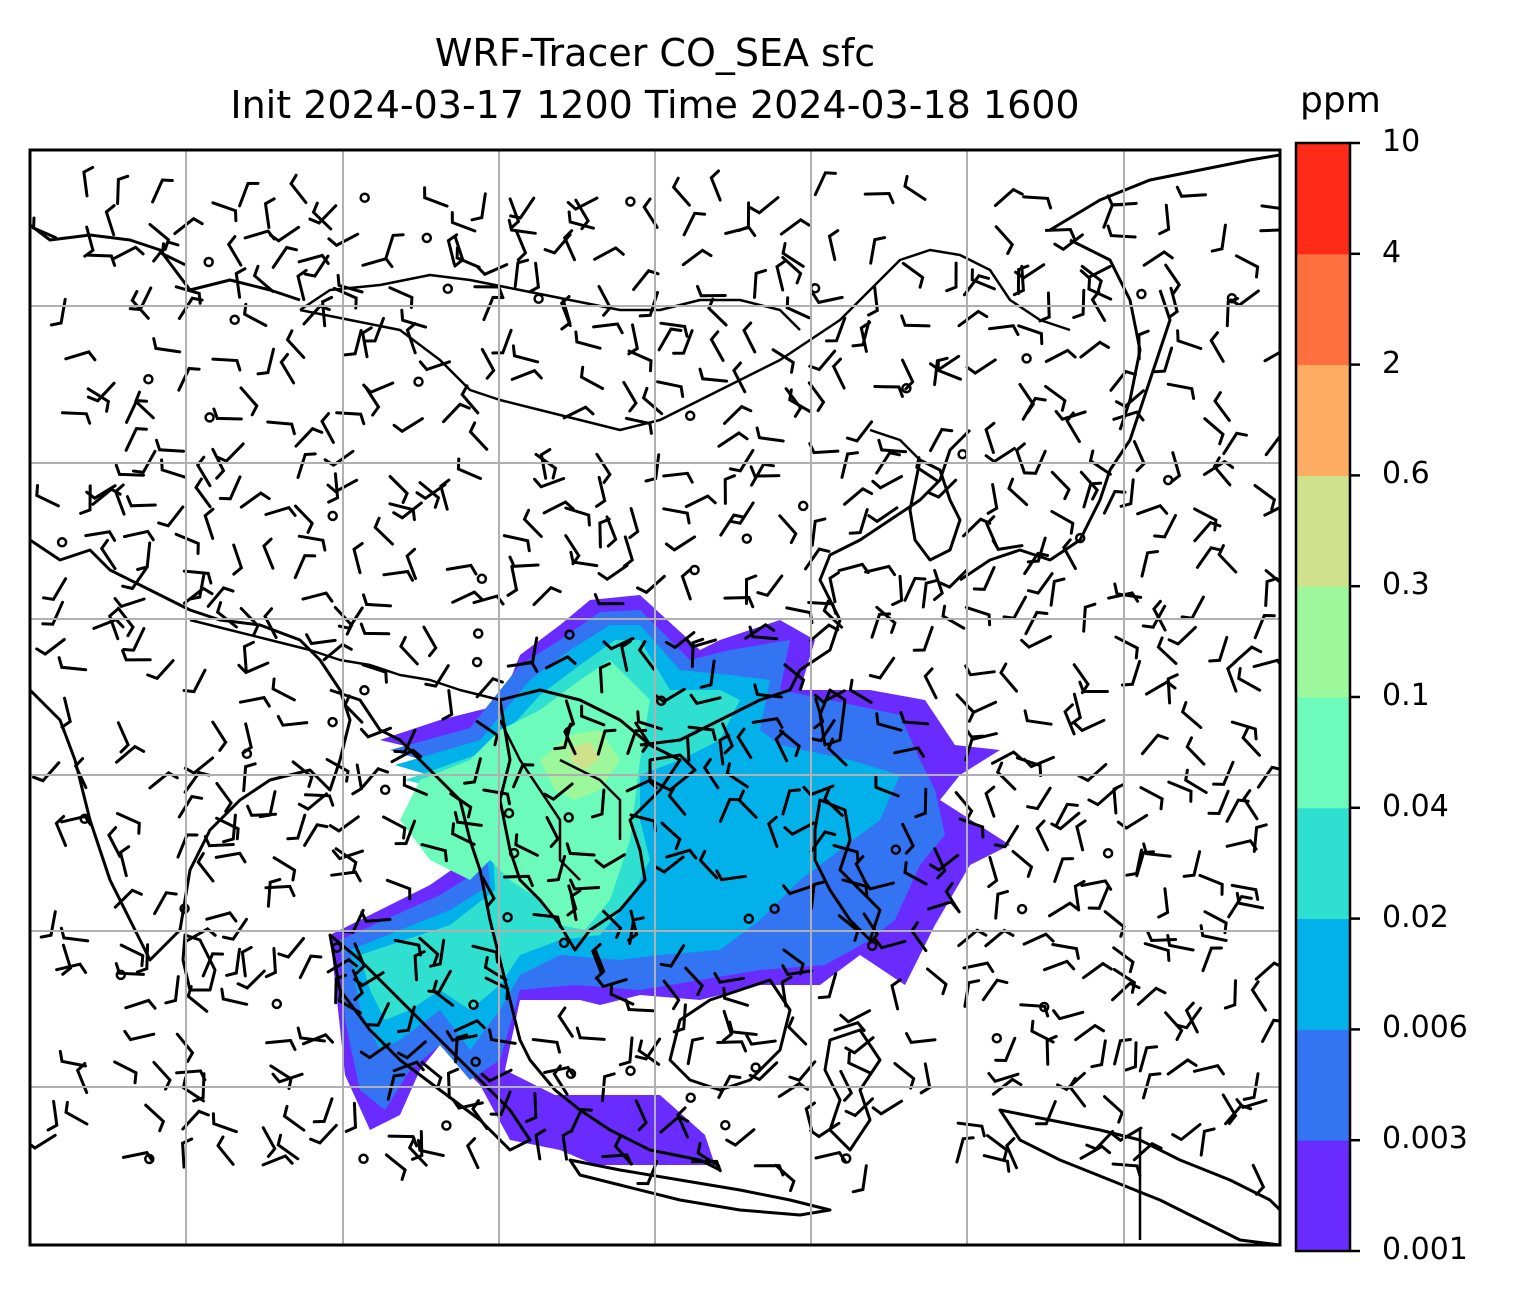 The height and width of the screenshot is (1306, 1528). What do you see at coordinates (655, 53) in the screenshot?
I see `map-title-line1: WRF-Tracer CO_SEA sfc` at bounding box center [655, 53].